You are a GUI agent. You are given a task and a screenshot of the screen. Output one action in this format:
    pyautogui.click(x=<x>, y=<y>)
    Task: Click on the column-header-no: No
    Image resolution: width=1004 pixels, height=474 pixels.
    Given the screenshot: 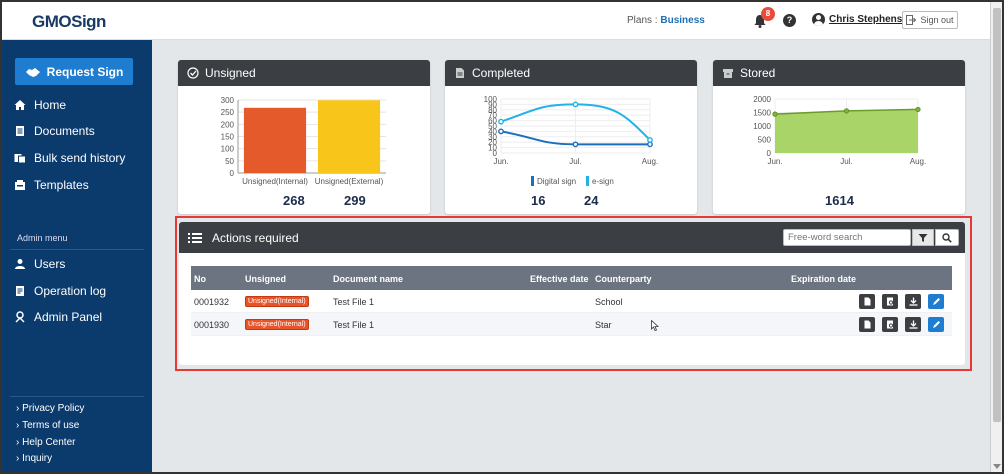 What is the action you would take?
    pyautogui.click(x=200, y=279)
    